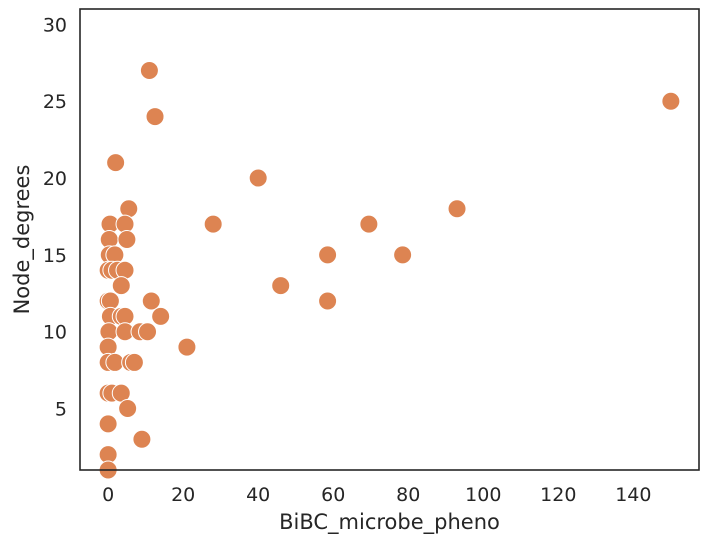  Describe the element at coordinates (376, 495) in the screenshot. I see `x-tick-labels: 0 20 40 60 80 100 120 140` at that location.